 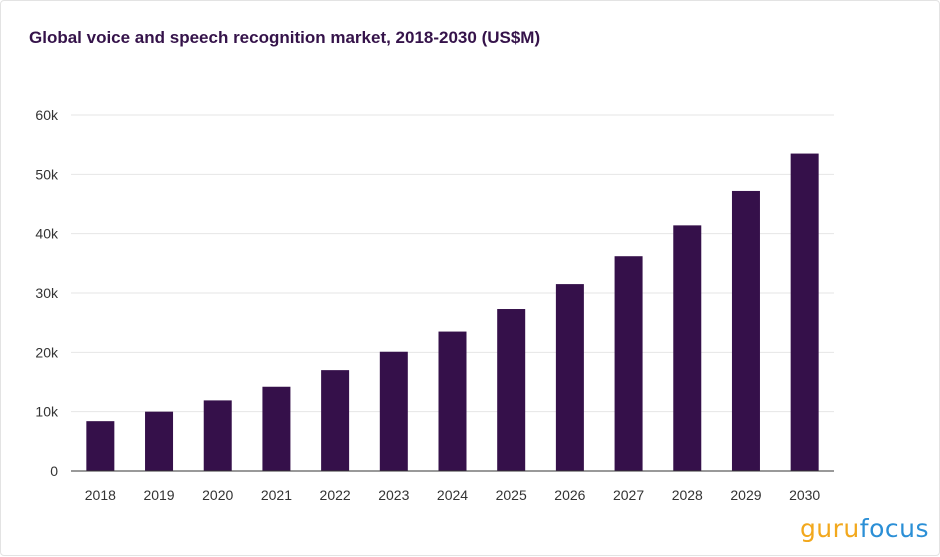 I want to click on x-tick-label: 2025, so click(x=511, y=495).